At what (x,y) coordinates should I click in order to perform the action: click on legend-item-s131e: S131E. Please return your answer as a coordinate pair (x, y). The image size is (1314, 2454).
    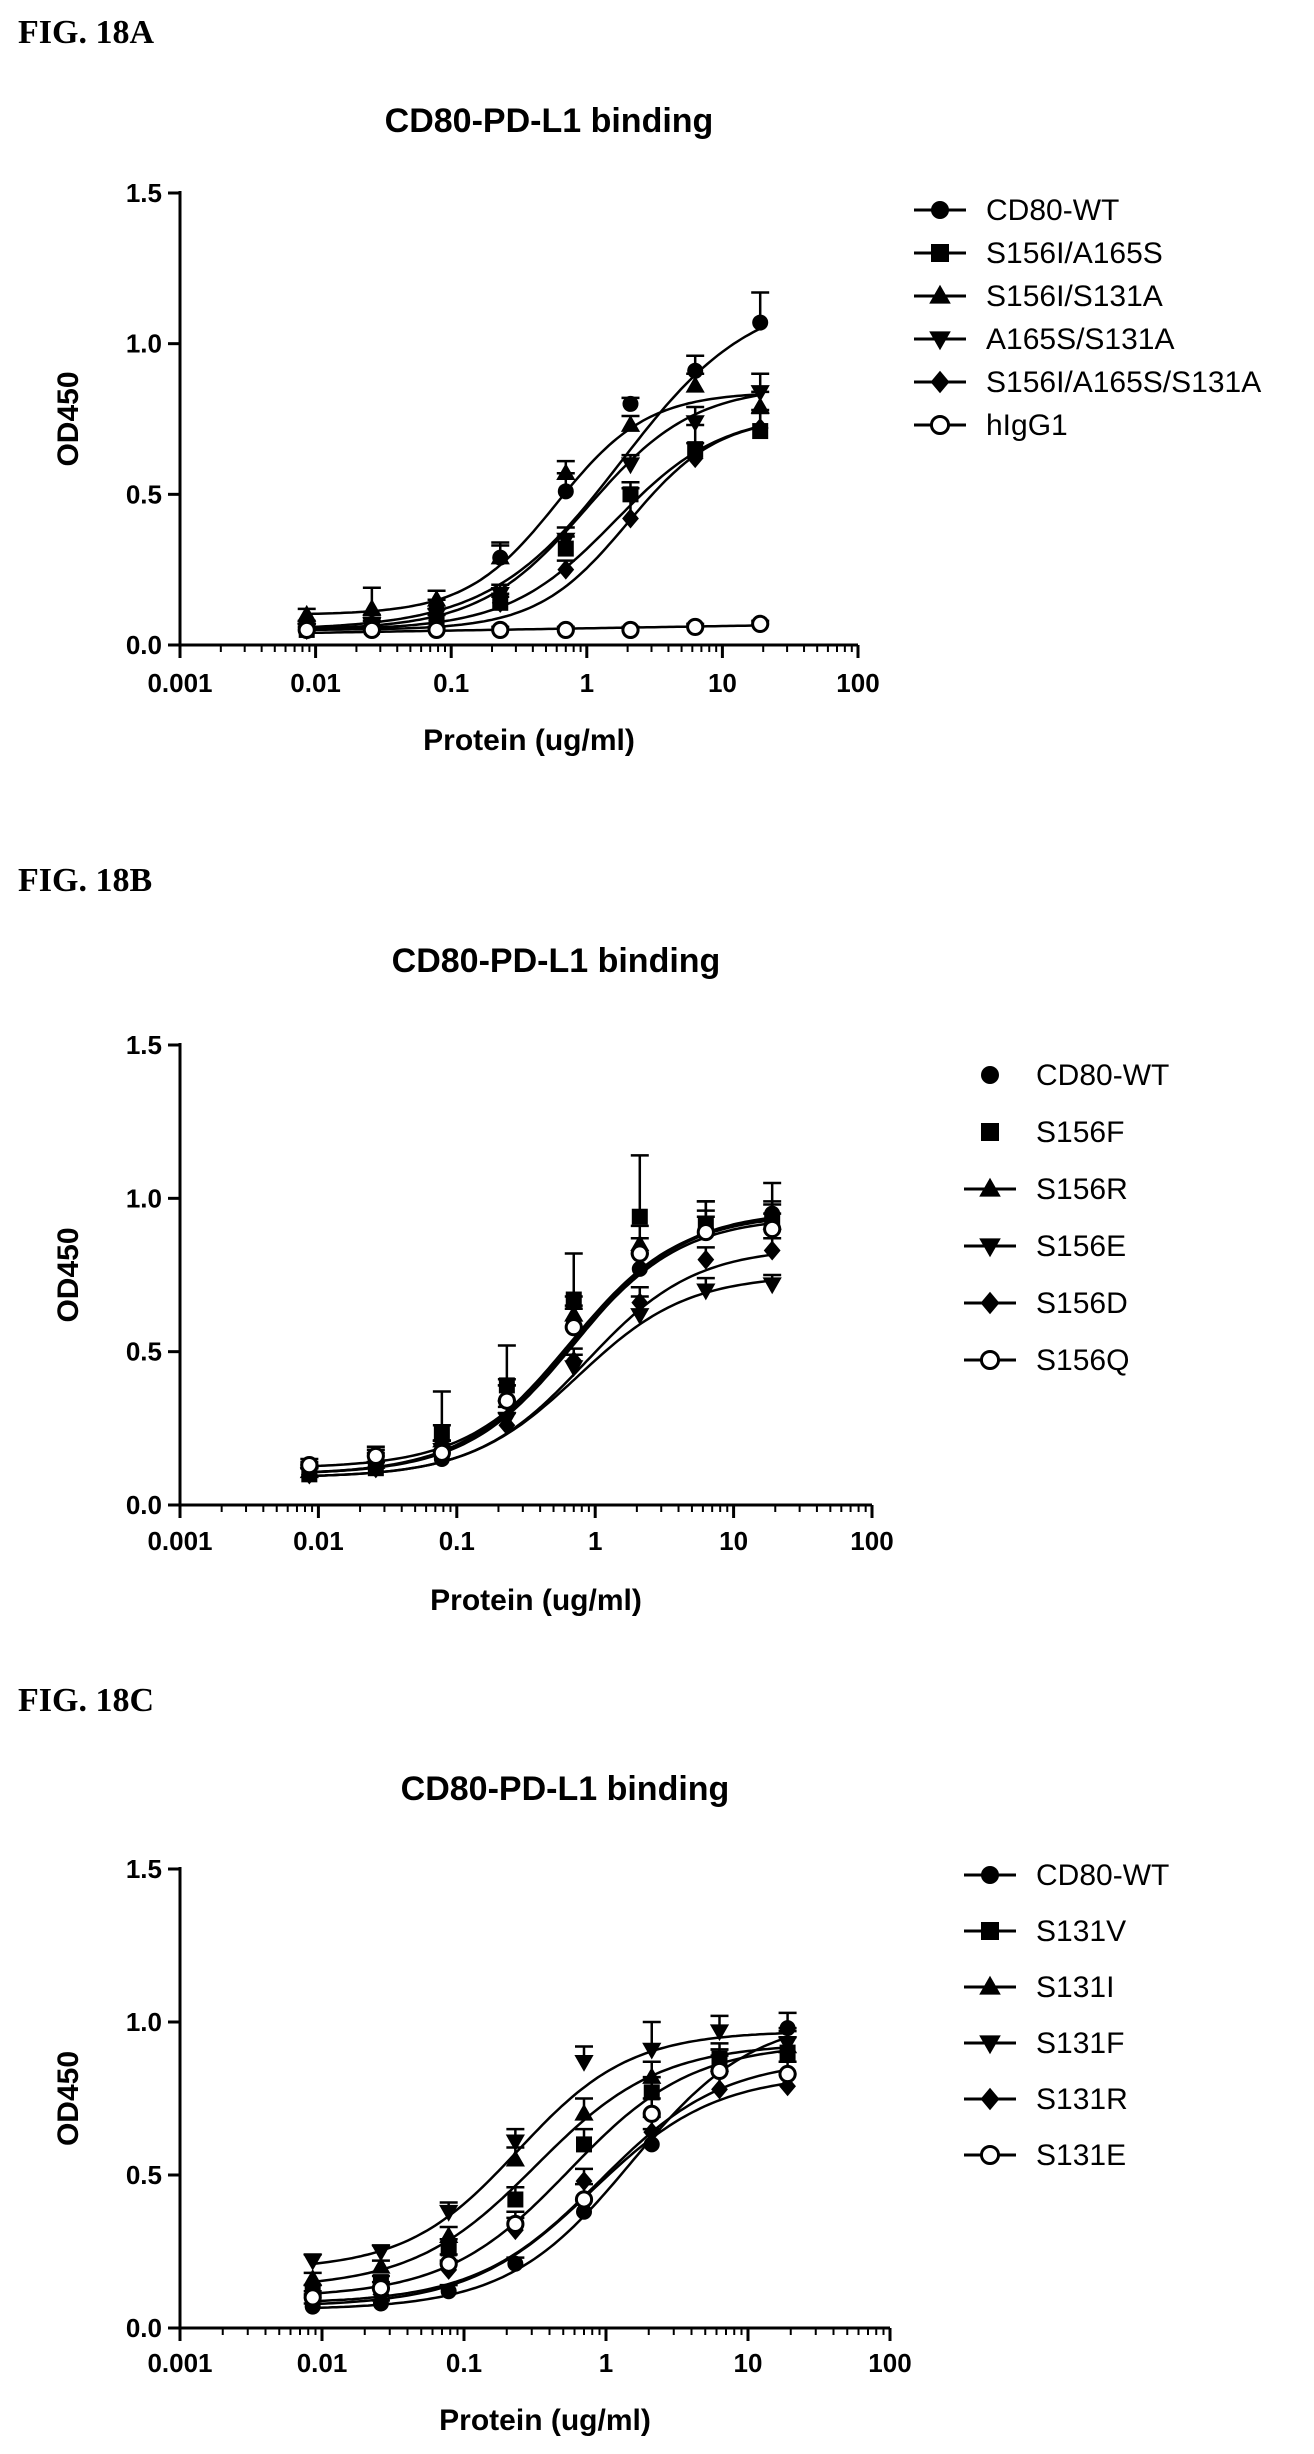
    Looking at the image, I should click on (1045, 2155).